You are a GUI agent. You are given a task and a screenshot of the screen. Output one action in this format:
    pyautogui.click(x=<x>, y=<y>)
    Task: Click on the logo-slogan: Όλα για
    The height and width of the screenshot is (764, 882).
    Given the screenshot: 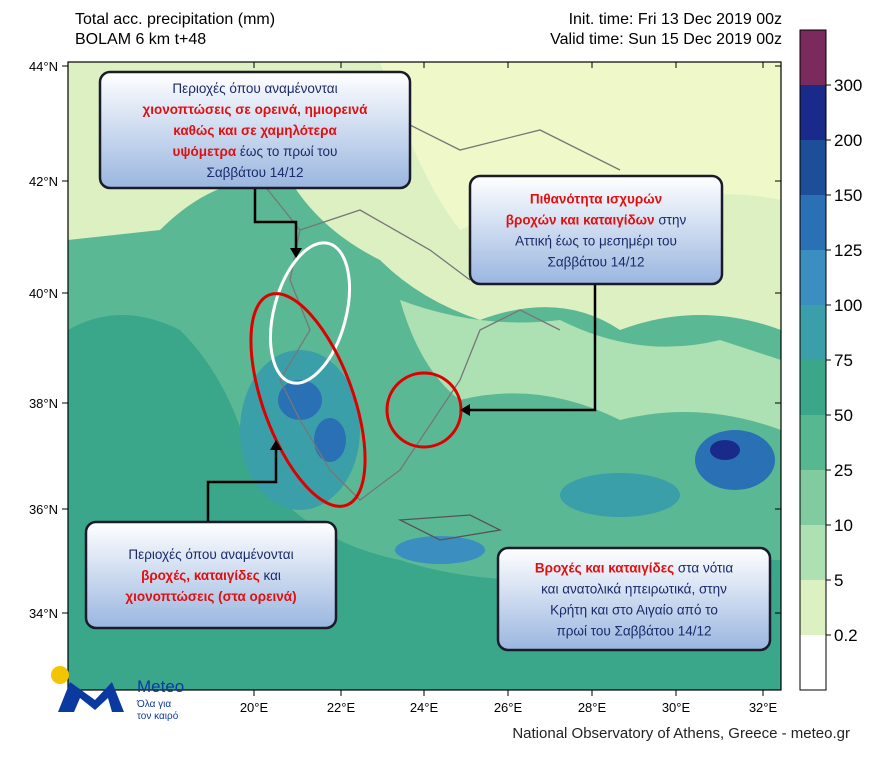 What is the action you would take?
    pyautogui.click(x=153, y=704)
    